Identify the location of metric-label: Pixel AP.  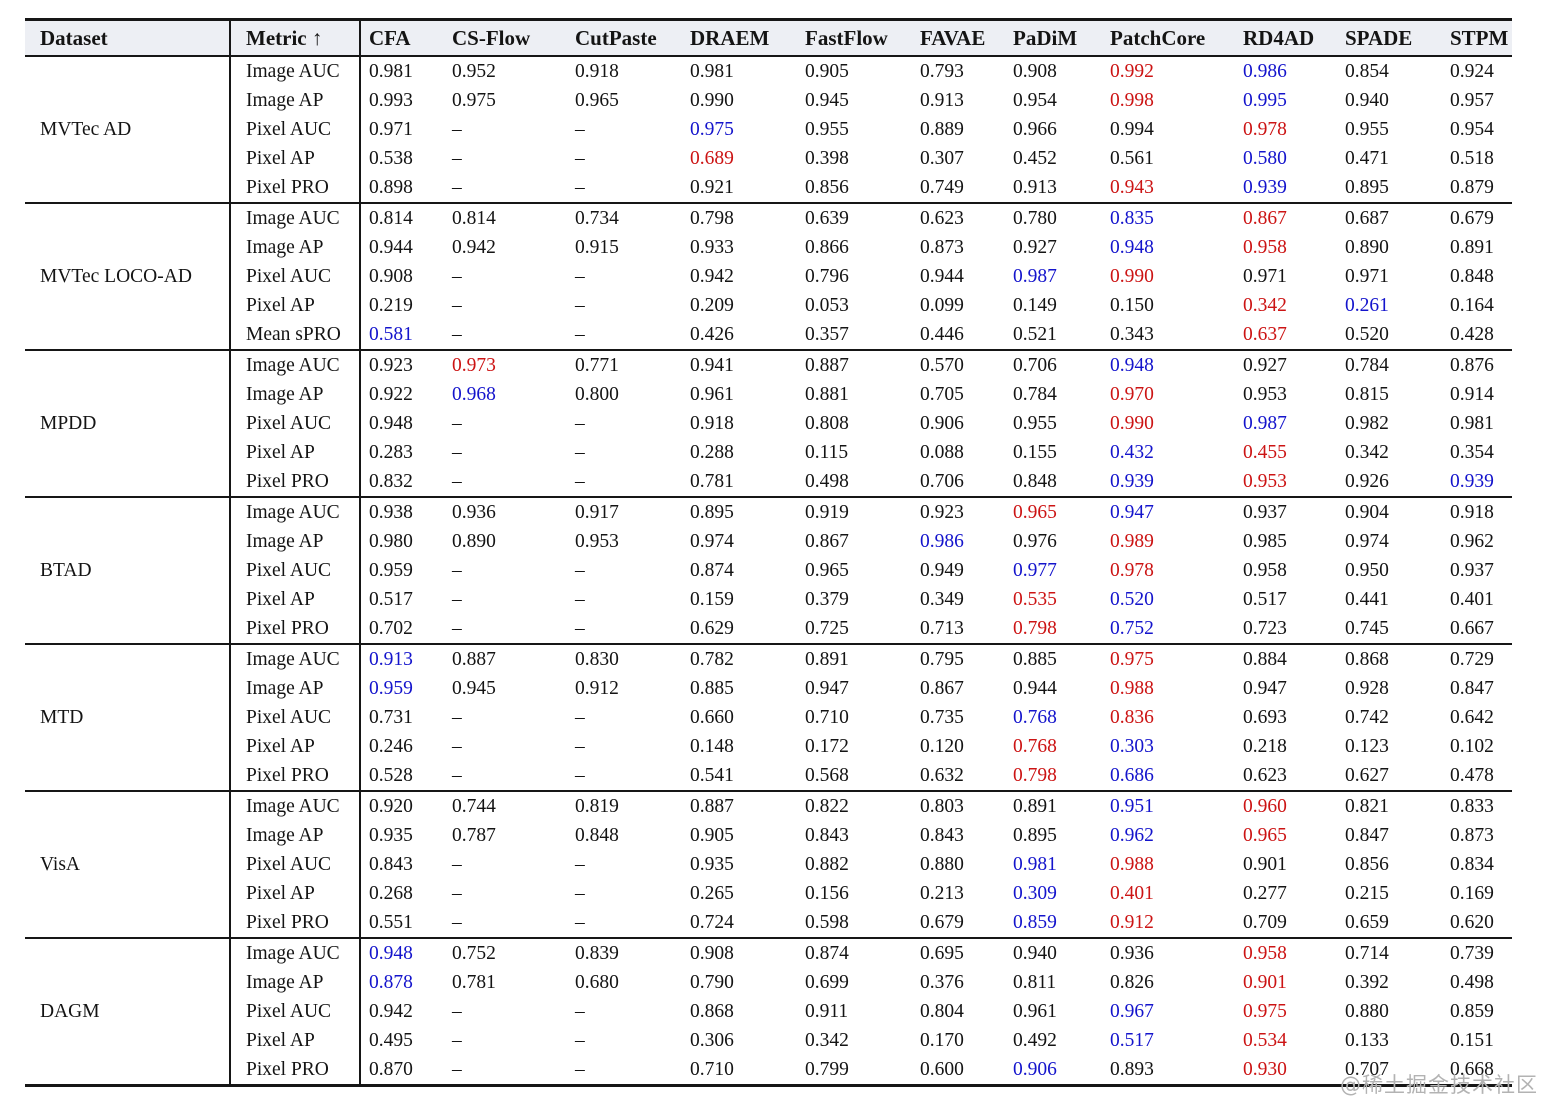
(295, 305).